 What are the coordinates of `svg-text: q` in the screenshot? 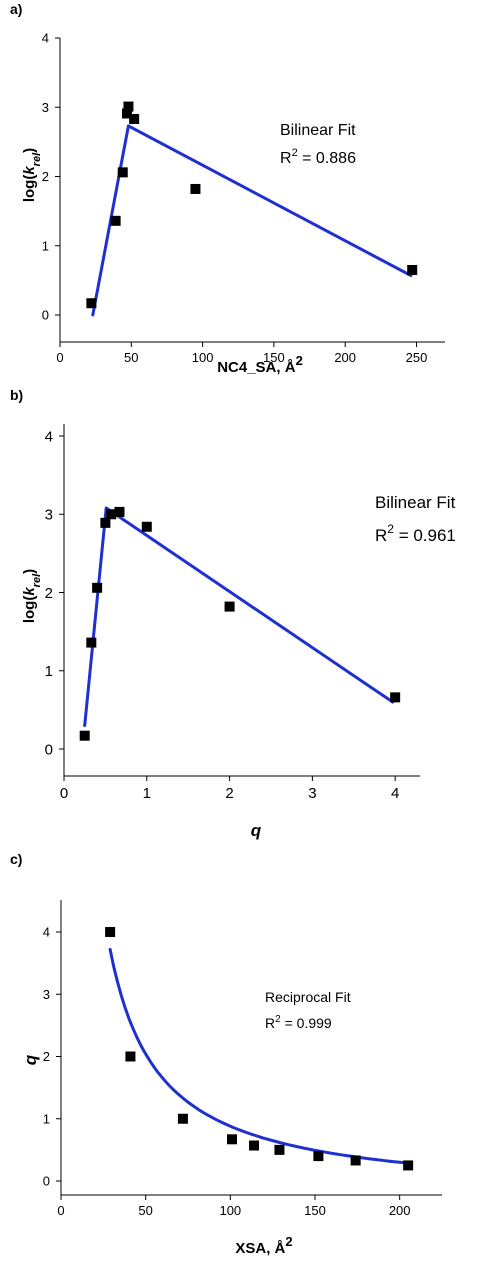 It's located at (30, 1059).